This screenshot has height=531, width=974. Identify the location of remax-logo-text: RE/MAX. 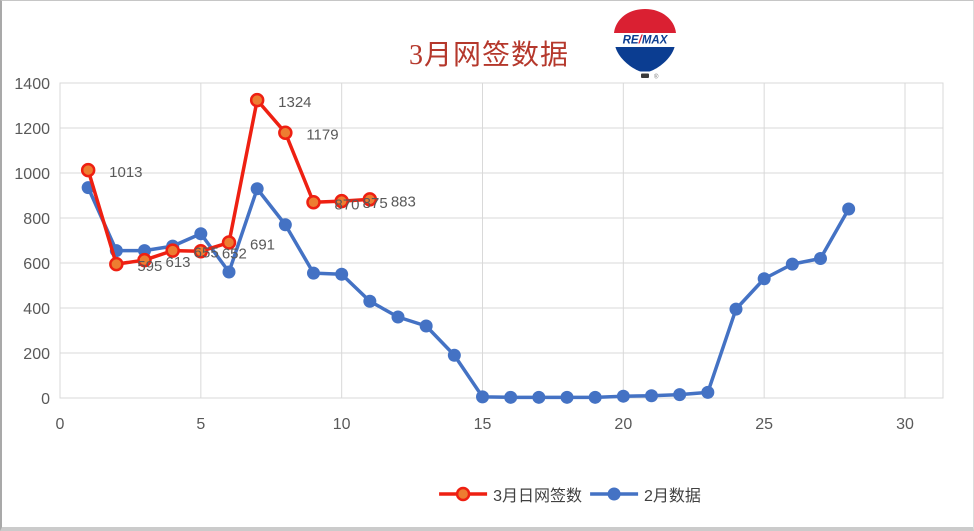
(646, 41).